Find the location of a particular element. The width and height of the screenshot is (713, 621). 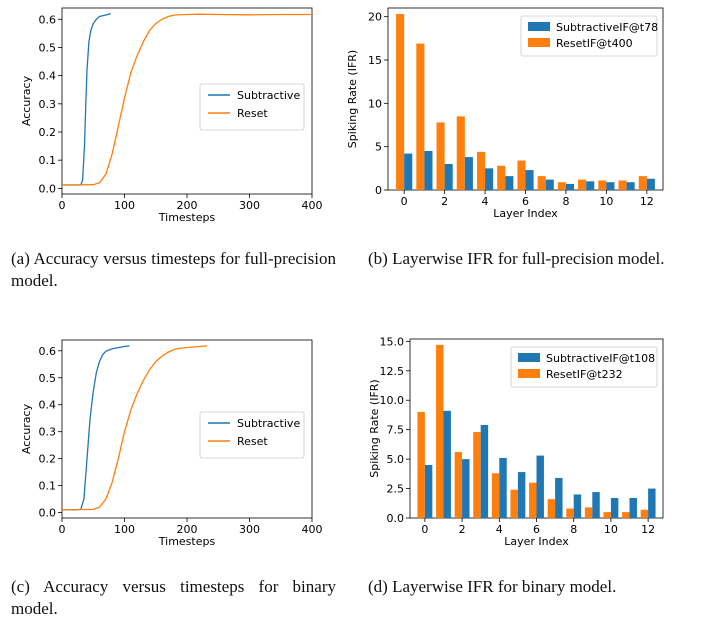

legend-box is located at coordinates (584, 367).